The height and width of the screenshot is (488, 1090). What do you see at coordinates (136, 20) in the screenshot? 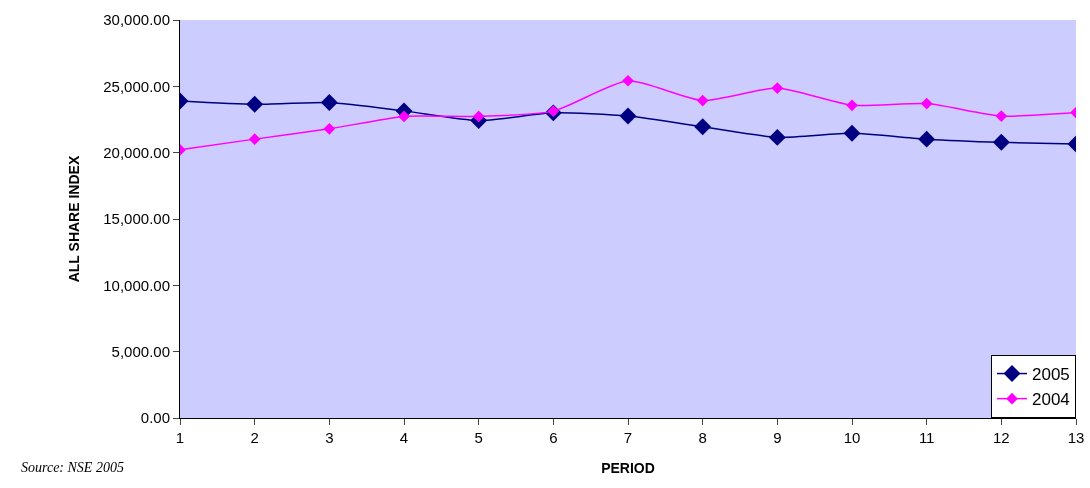
I see `y-tick-label: 30,000.00` at bounding box center [136, 20].